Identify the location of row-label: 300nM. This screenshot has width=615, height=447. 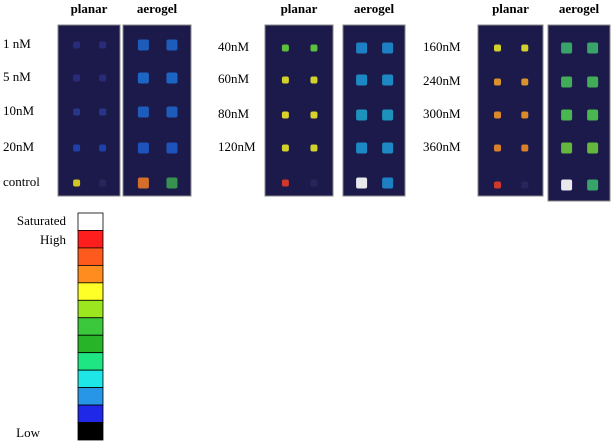
(442, 113).